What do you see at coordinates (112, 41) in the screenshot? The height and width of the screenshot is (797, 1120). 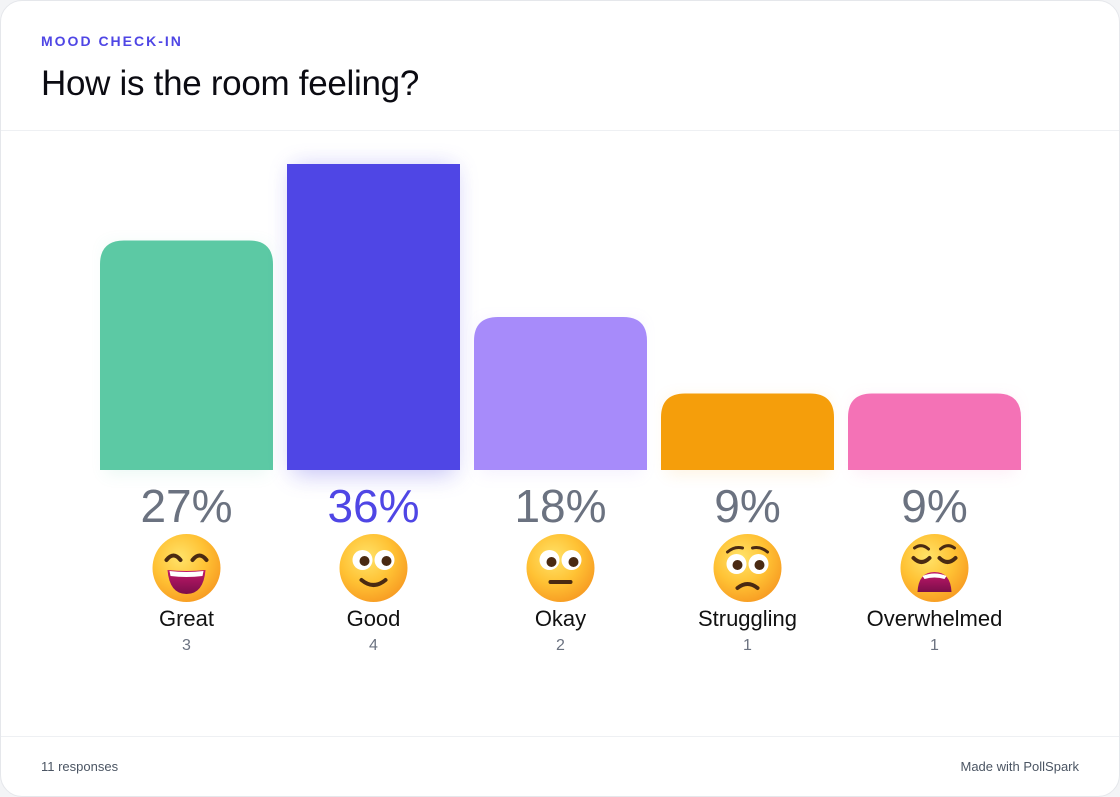 I see `eyebrow-label: MOOD CHECK-IN` at bounding box center [112, 41].